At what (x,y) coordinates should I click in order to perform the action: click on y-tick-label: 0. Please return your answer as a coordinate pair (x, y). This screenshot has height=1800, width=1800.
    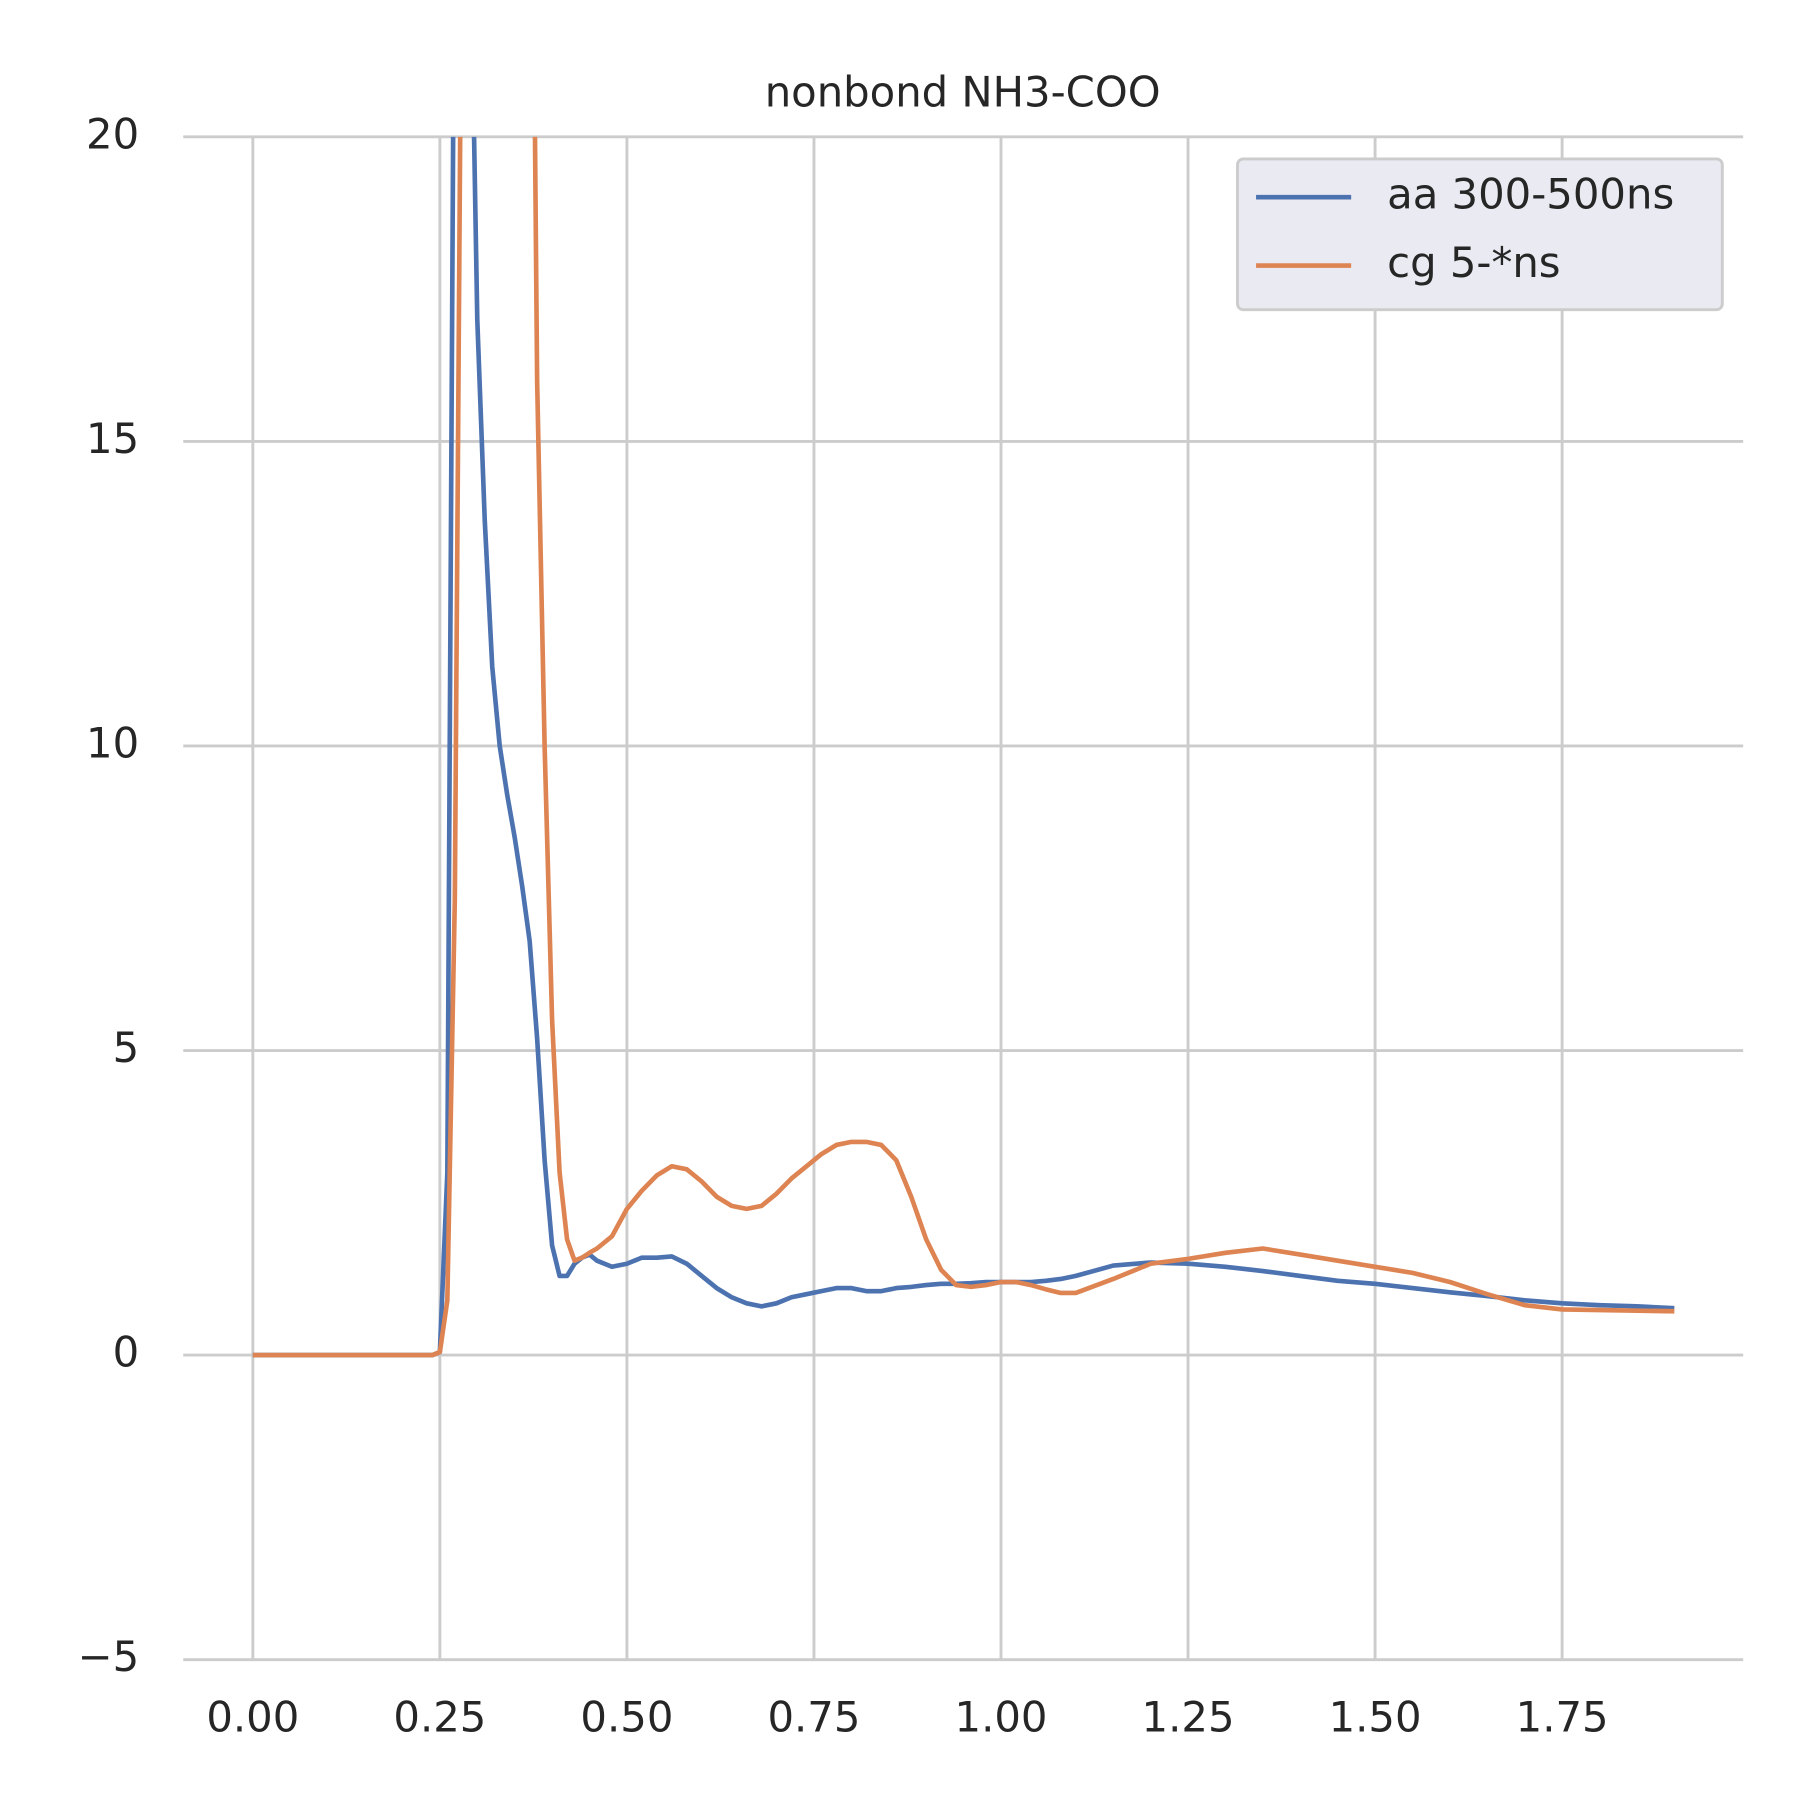
    Looking at the image, I should click on (126, 1352).